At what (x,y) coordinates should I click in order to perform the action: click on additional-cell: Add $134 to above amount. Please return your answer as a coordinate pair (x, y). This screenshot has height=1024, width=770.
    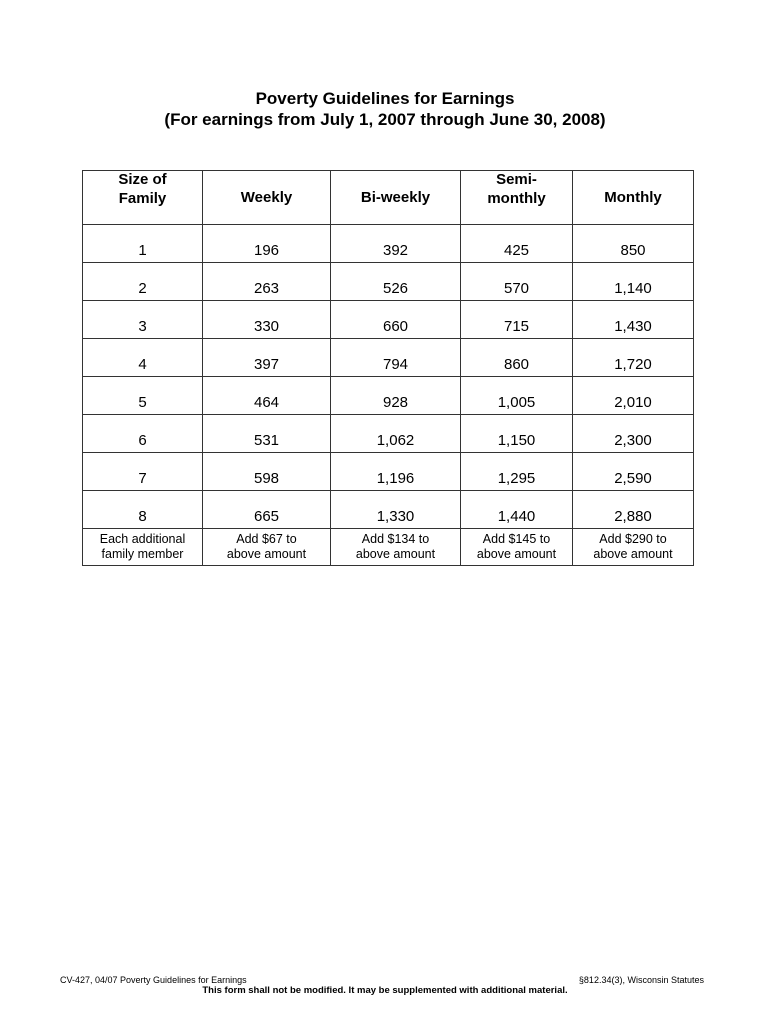
    Looking at the image, I should click on (395, 547).